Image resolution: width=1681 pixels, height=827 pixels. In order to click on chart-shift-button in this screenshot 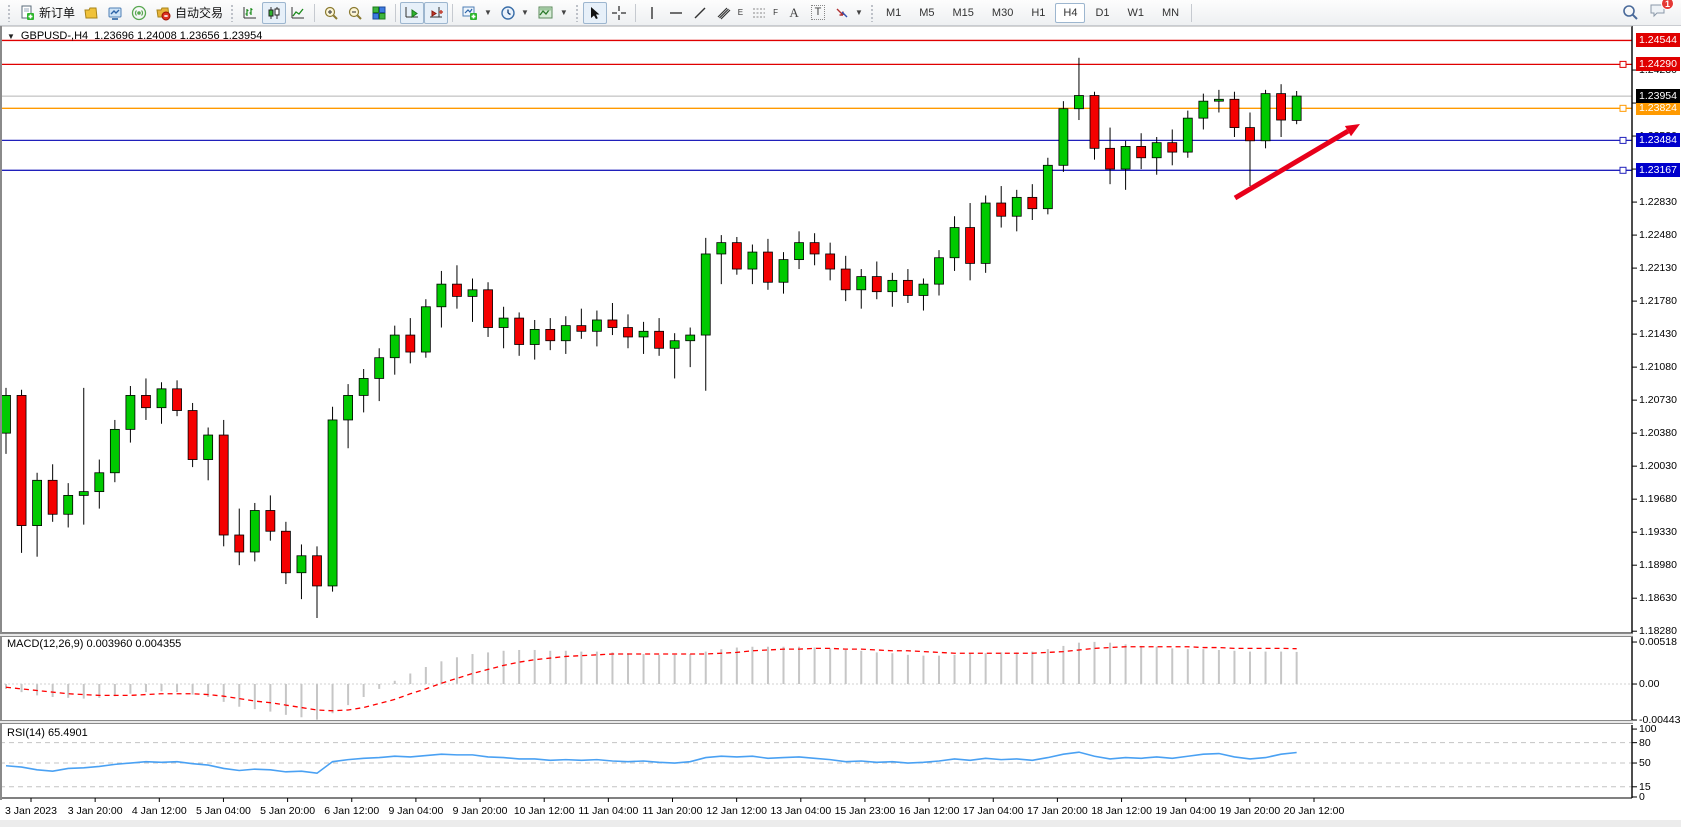, I will do `click(436, 12)`.